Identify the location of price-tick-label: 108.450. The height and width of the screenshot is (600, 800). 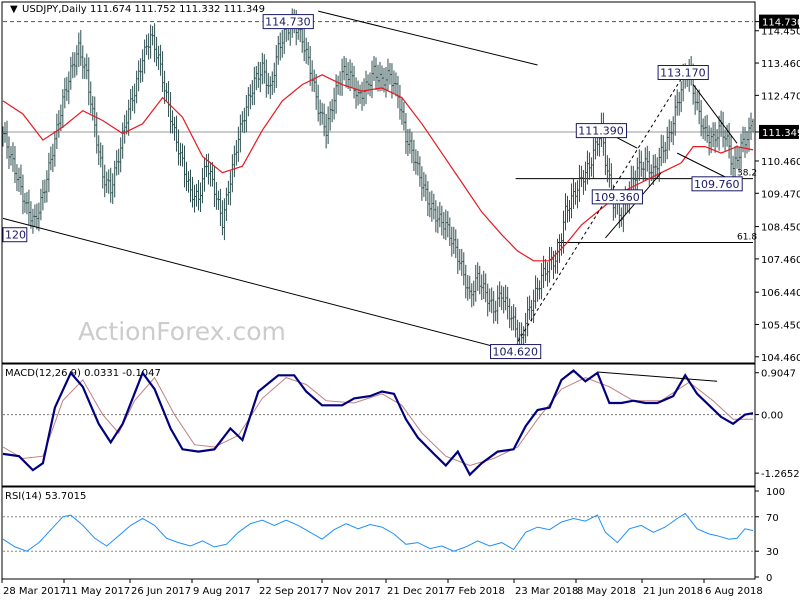
(780, 228).